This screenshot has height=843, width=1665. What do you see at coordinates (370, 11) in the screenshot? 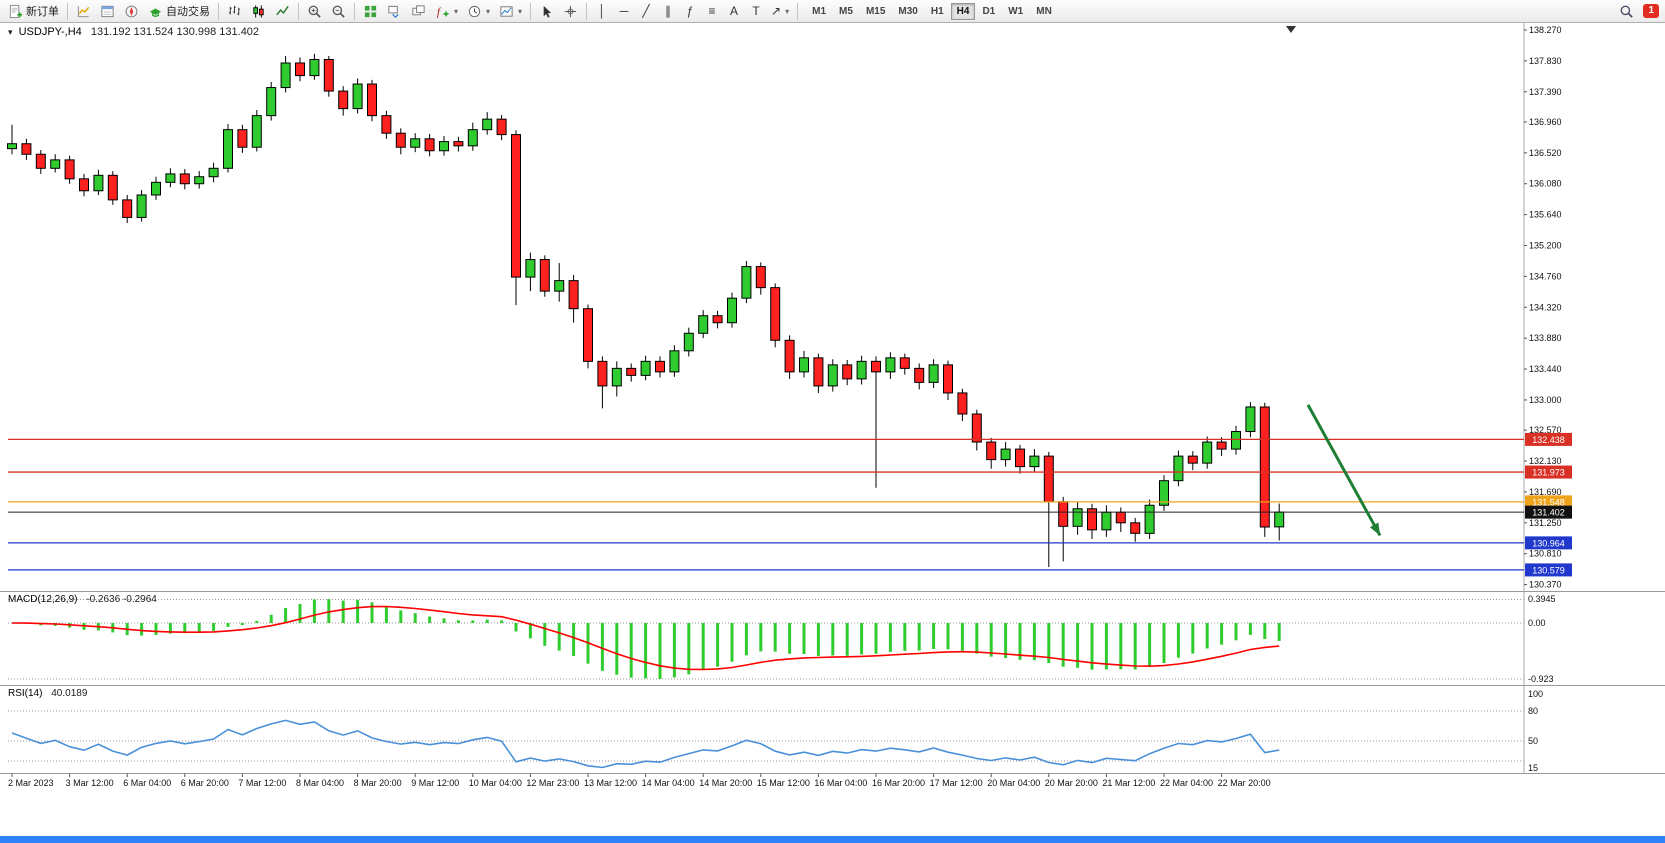
I see `tile-windows-button` at bounding box center [370, 11].